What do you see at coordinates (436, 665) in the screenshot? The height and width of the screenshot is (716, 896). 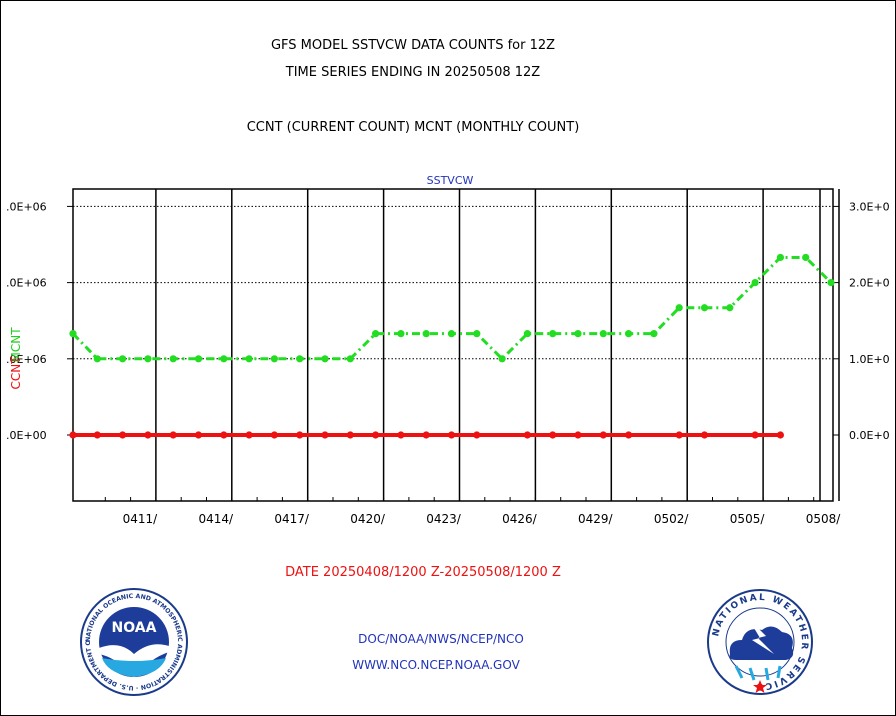 I see `website-text: WWW.NCO.NCEP.NOAA.GOV` at bounding box center [436, 665].